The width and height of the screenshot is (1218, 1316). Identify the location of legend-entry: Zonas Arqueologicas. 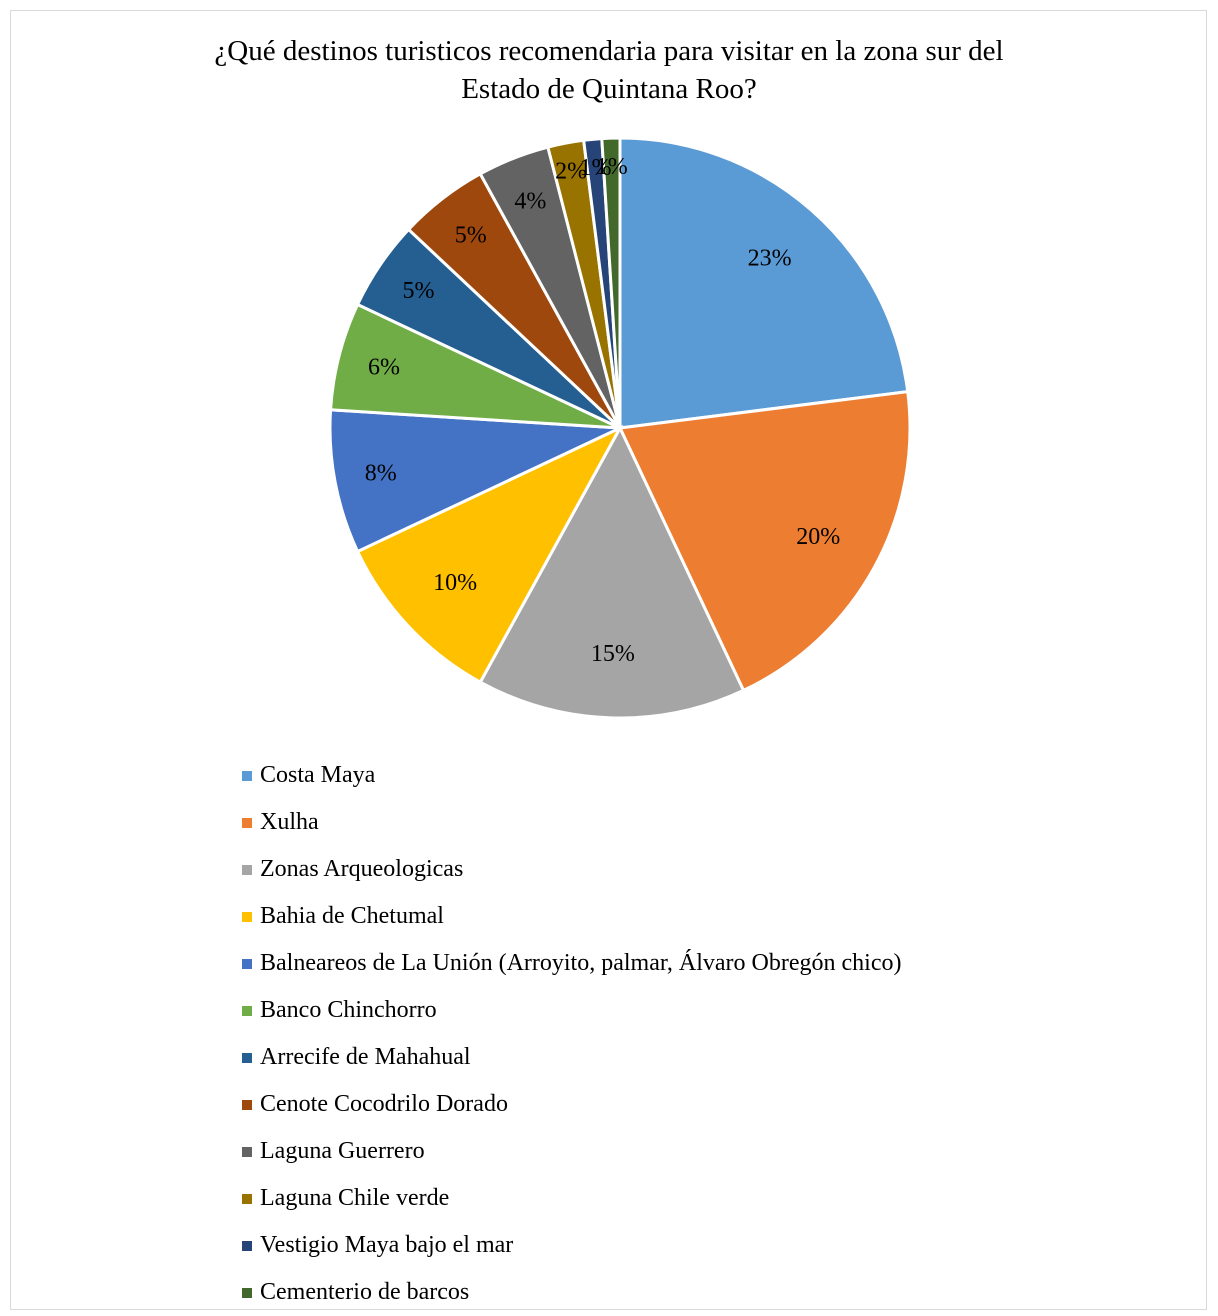
(571, 869).